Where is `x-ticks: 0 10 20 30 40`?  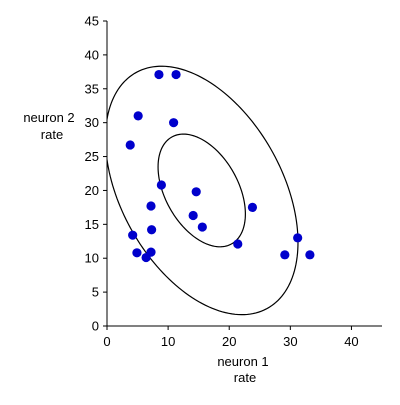
x-ticks: 0 10 20 30 40 is located at coordinates (231, 337).